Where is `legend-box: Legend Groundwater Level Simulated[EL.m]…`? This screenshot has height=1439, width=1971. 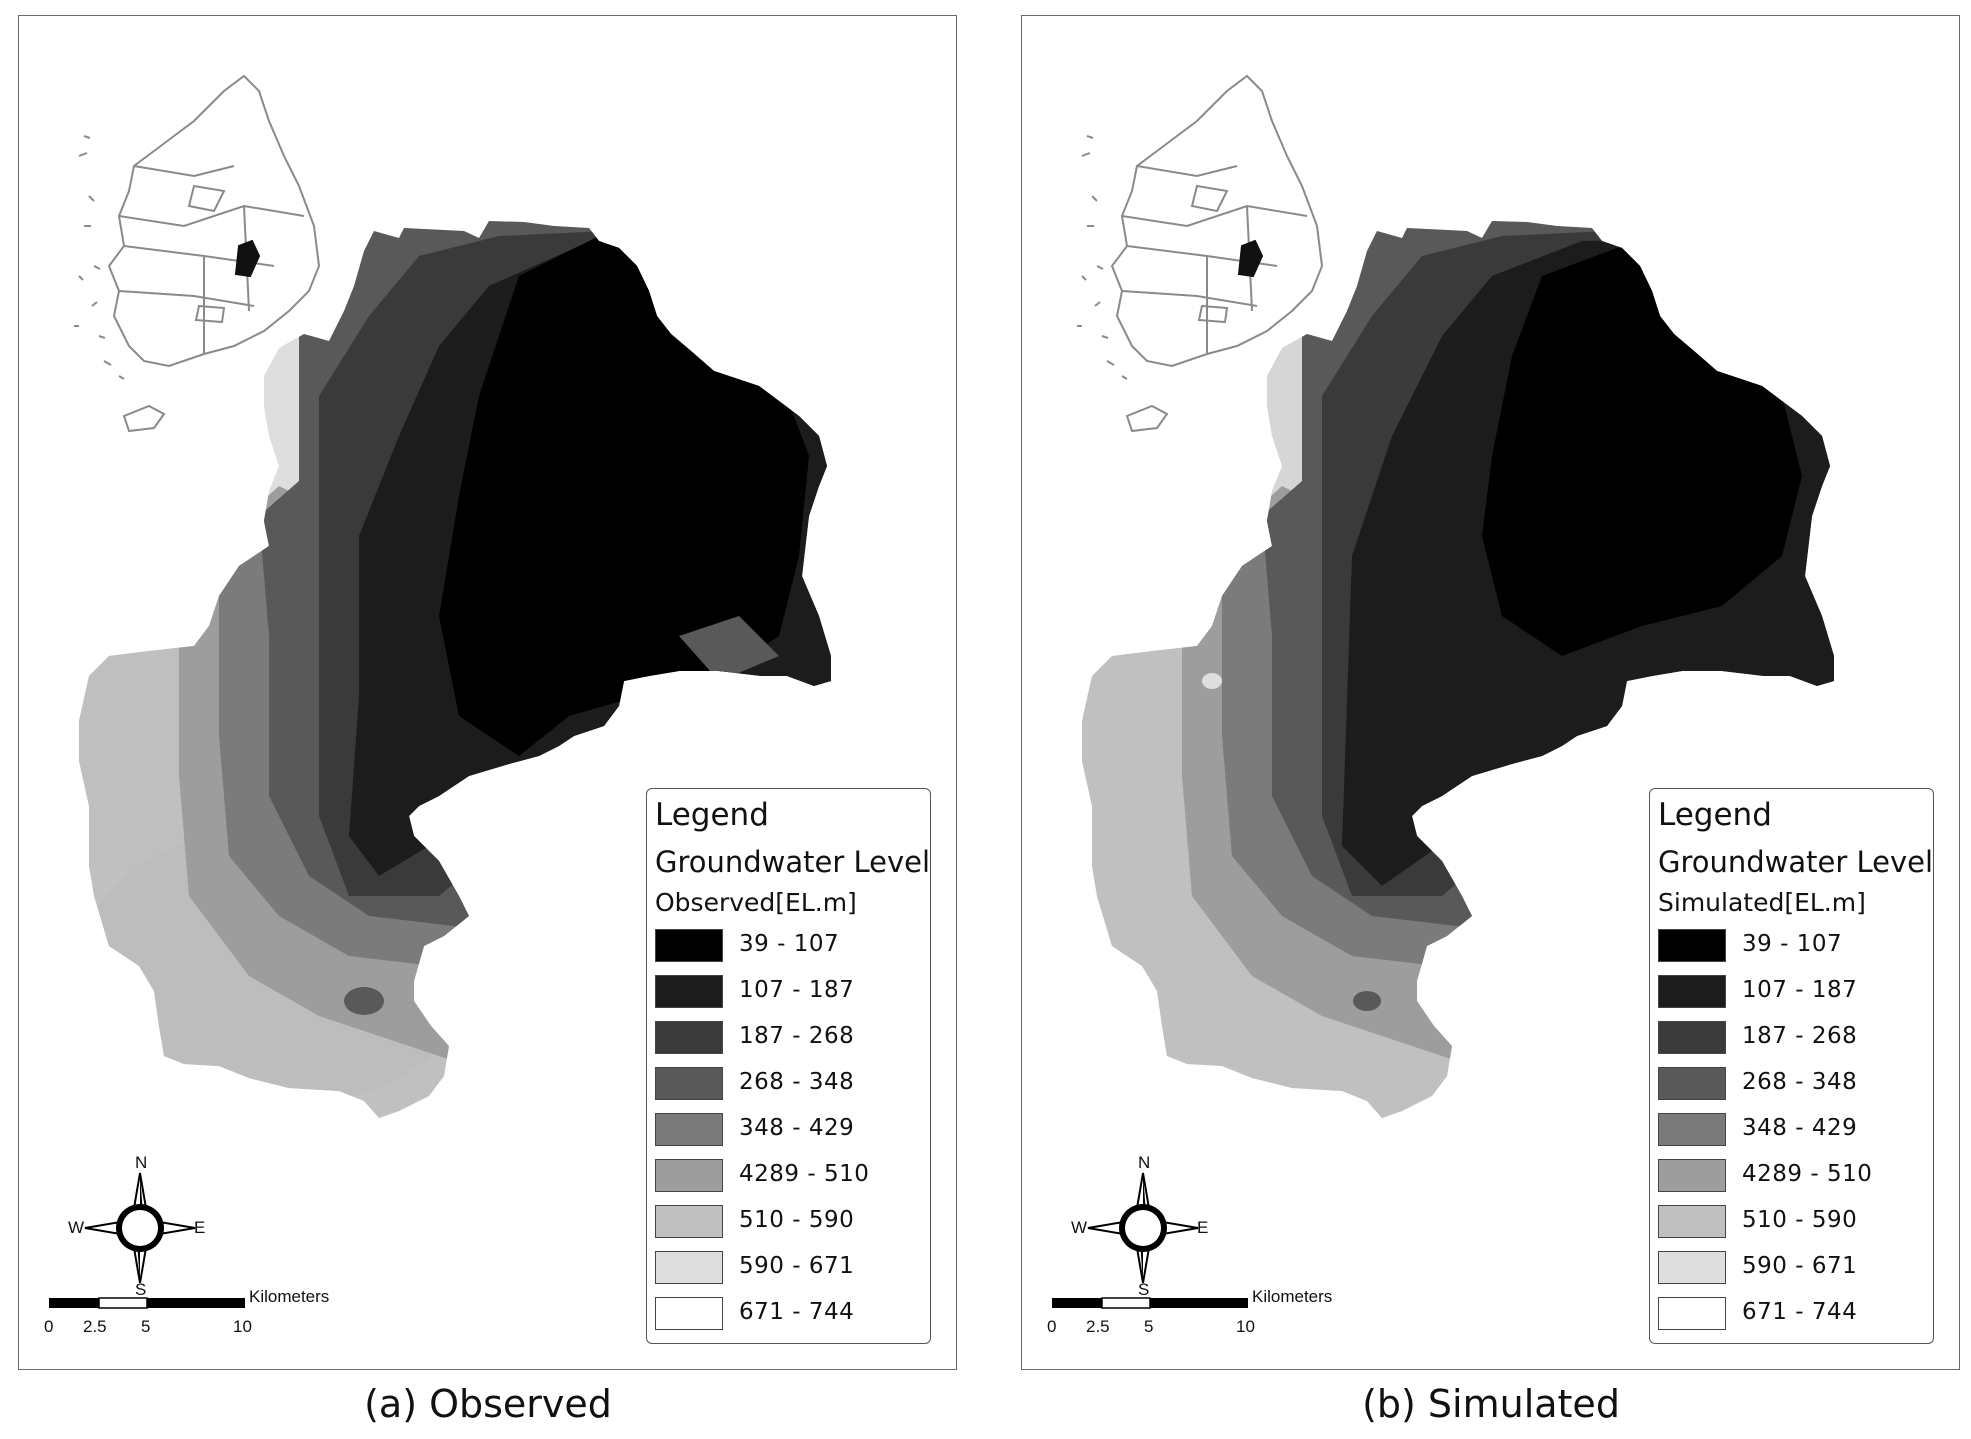 legend-box: Legend Groundwater Level Simulated[EL.m]… is located at coordinates (1791, 1066).